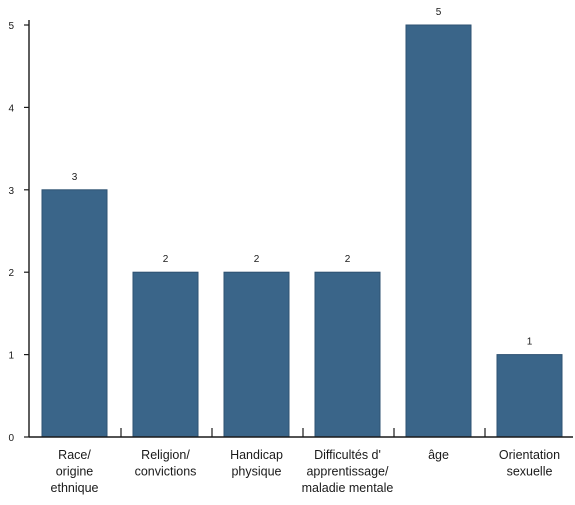  Describe the element at coordinates (75, 488) in the screenshot. I see `x-category-label-line: ethnique` at that location.